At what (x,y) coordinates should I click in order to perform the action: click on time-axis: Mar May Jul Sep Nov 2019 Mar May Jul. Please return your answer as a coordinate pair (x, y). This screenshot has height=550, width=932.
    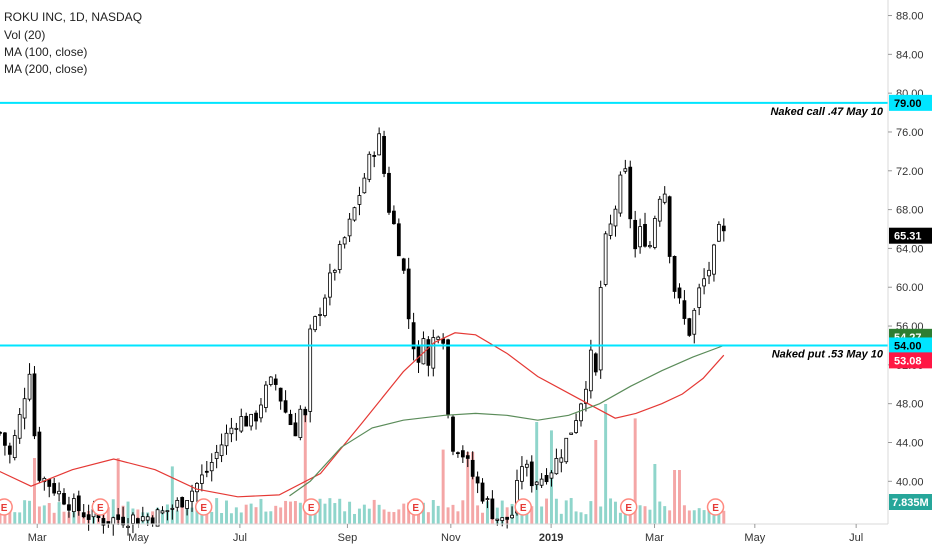
    Looking at the image, I should click on (445, 534).